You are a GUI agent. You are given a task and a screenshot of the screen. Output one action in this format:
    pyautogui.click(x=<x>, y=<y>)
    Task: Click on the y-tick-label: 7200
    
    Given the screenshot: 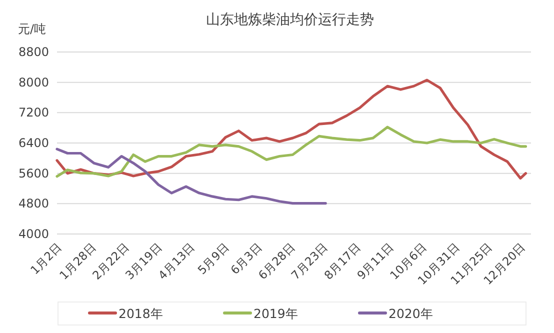 What is the action you would take?
    pyautogui.click(x=33, y=113)
    